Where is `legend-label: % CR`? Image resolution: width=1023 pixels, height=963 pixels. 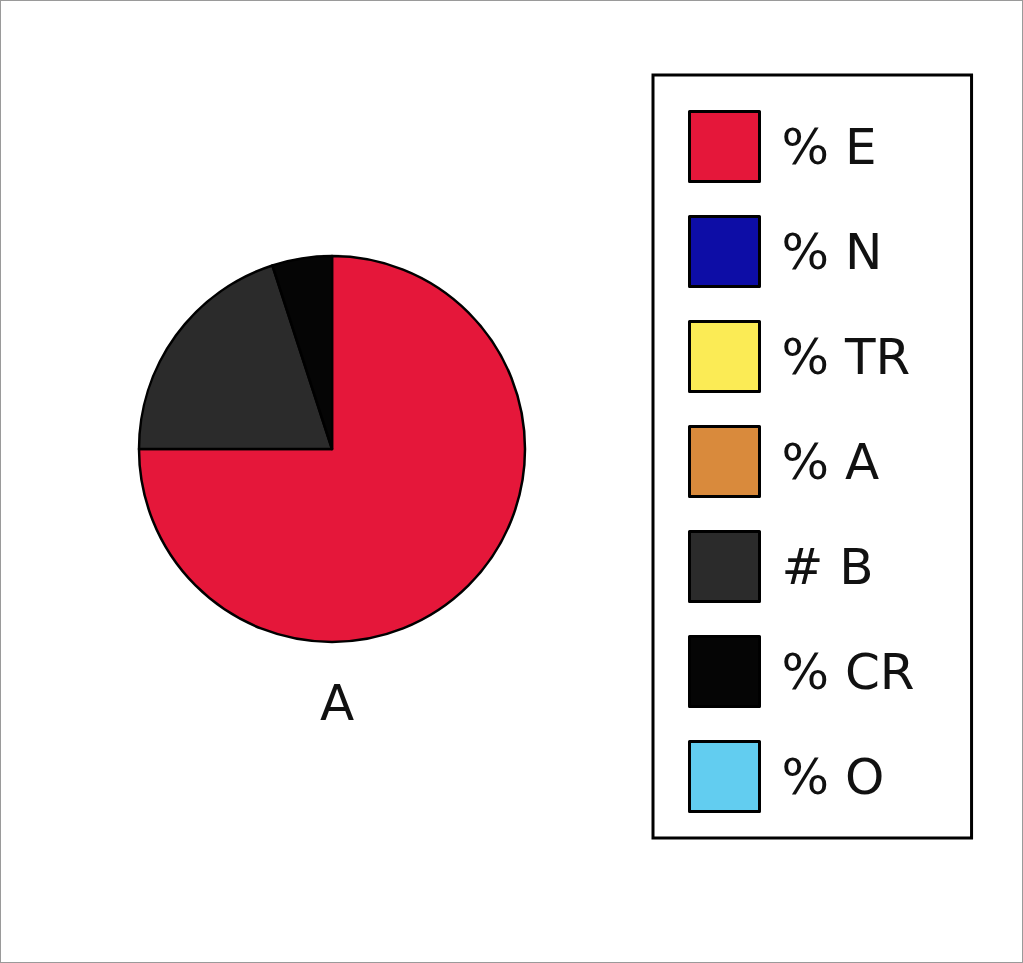 legend-label: % CR is located at coordinates (848, 671).